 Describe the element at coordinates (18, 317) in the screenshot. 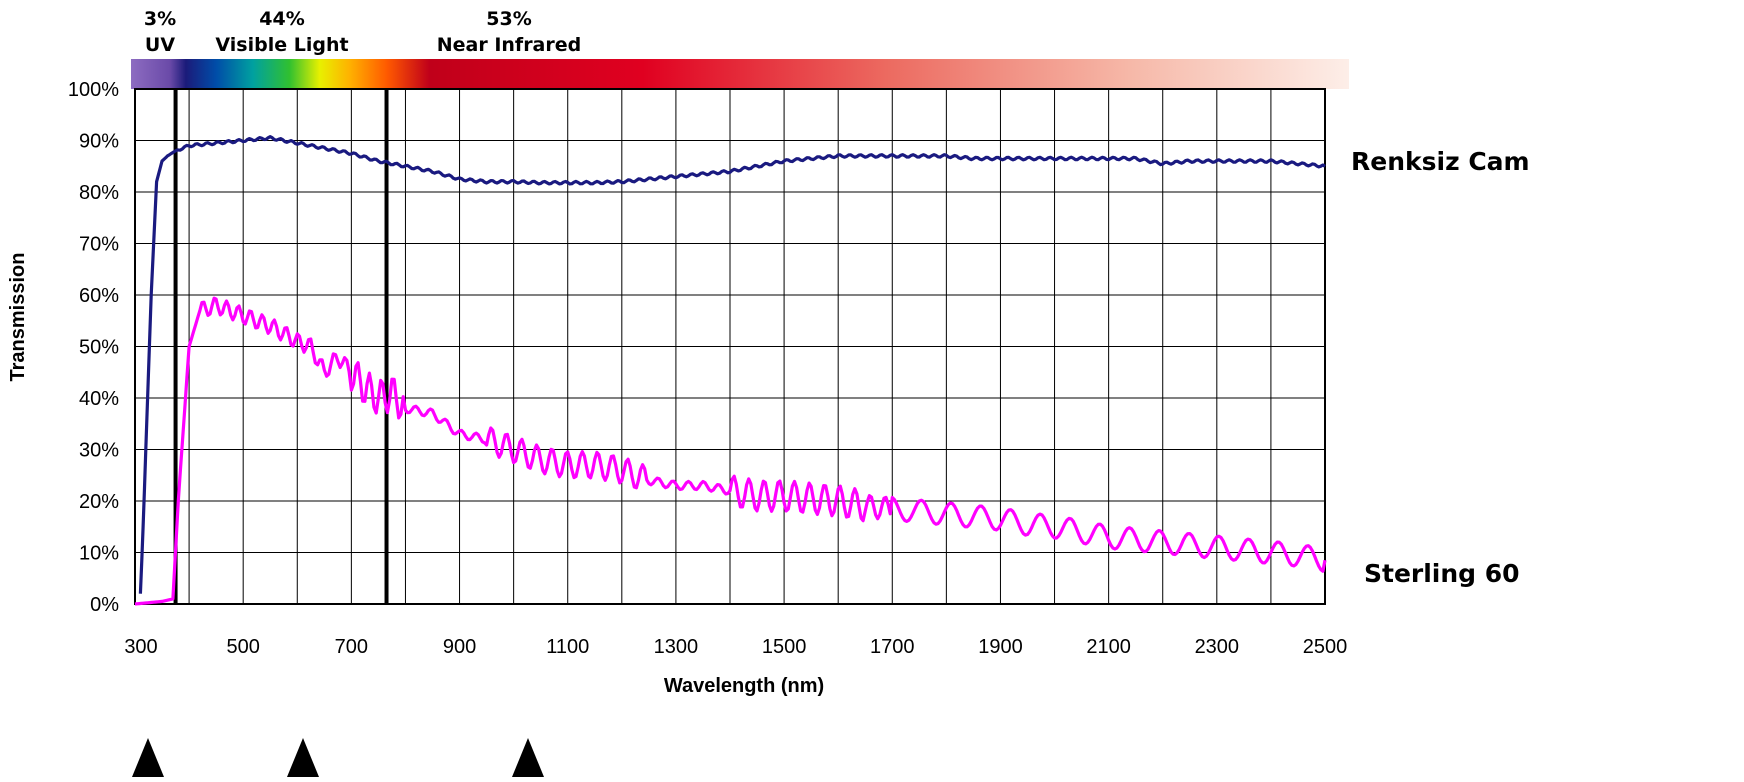

I see `y-axis-title: Transmission` at that location.